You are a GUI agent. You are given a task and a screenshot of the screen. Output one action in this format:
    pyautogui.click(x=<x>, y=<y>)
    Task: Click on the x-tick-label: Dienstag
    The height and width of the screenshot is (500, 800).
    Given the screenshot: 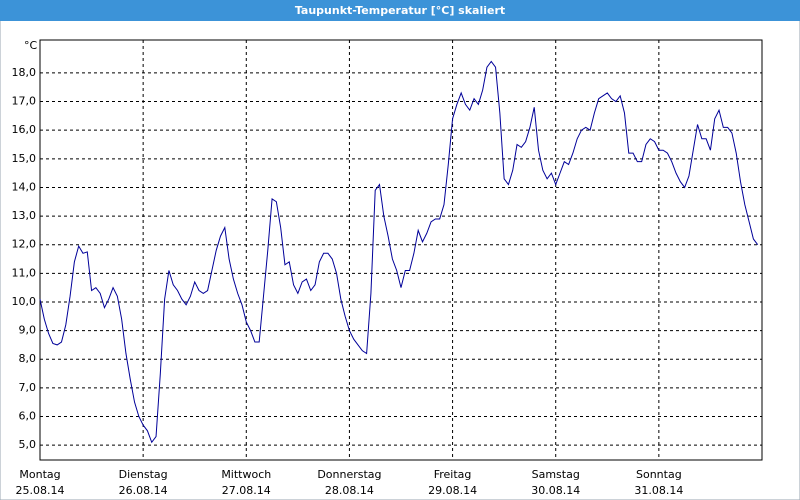 What is the action you would take?
    pyautogui.click(x=143, y=474)
    